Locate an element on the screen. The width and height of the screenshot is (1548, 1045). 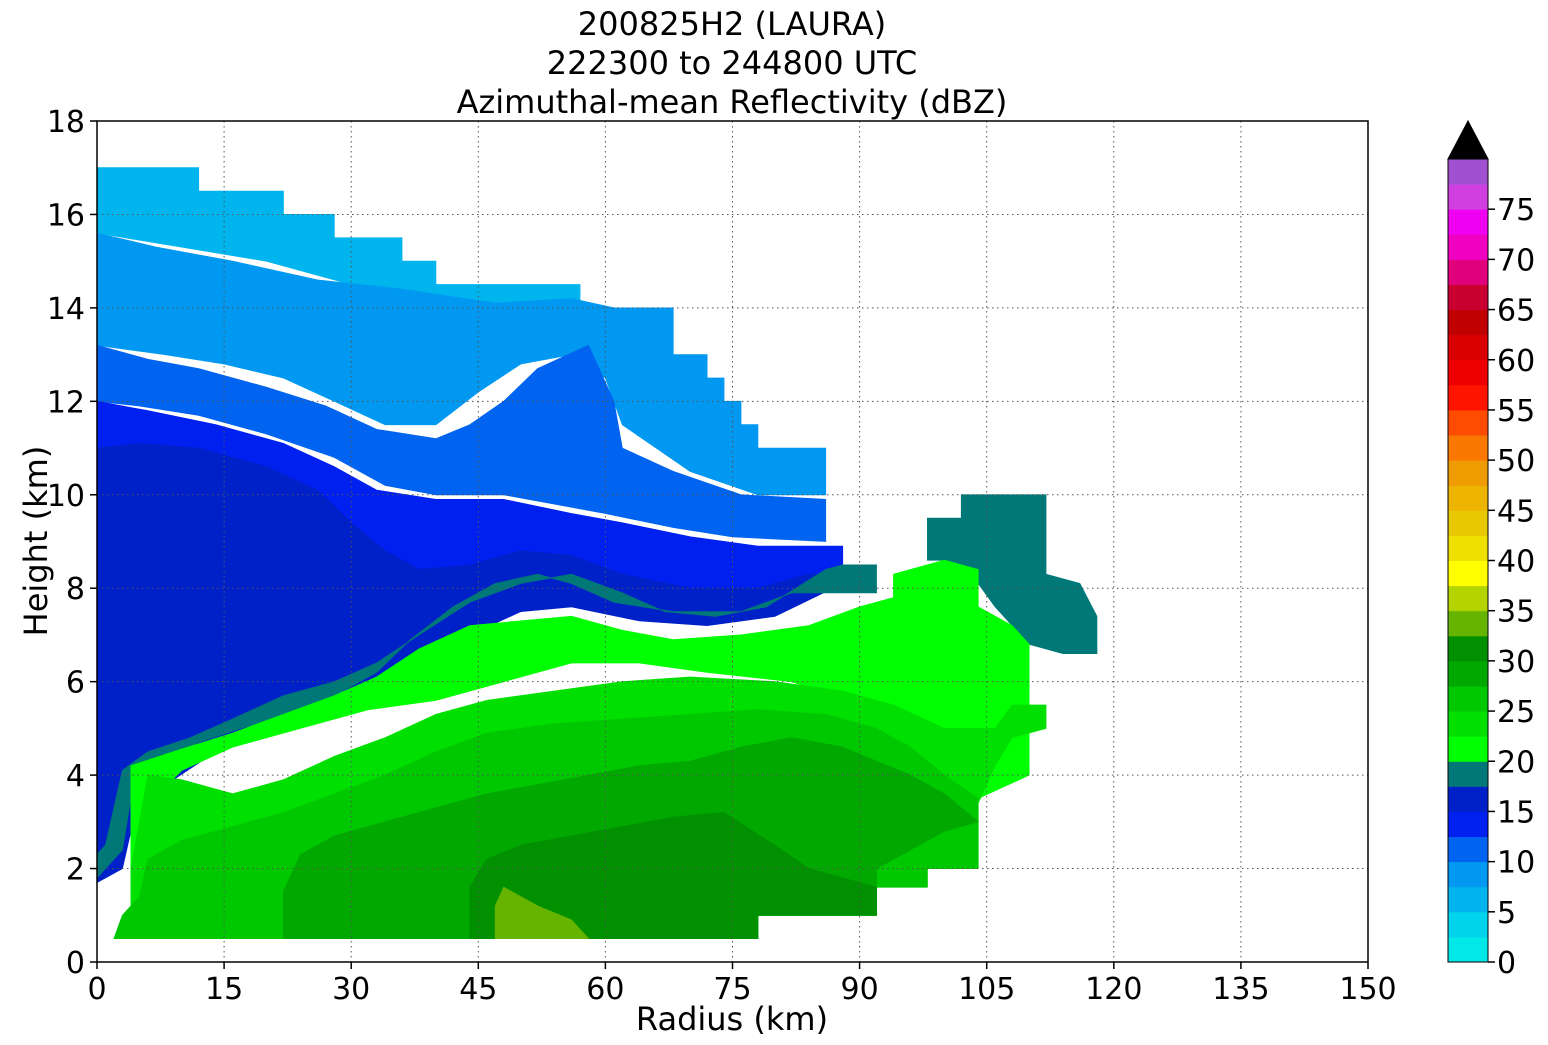
y-tick-label-4: 8 is located at coordinates (75, 589).